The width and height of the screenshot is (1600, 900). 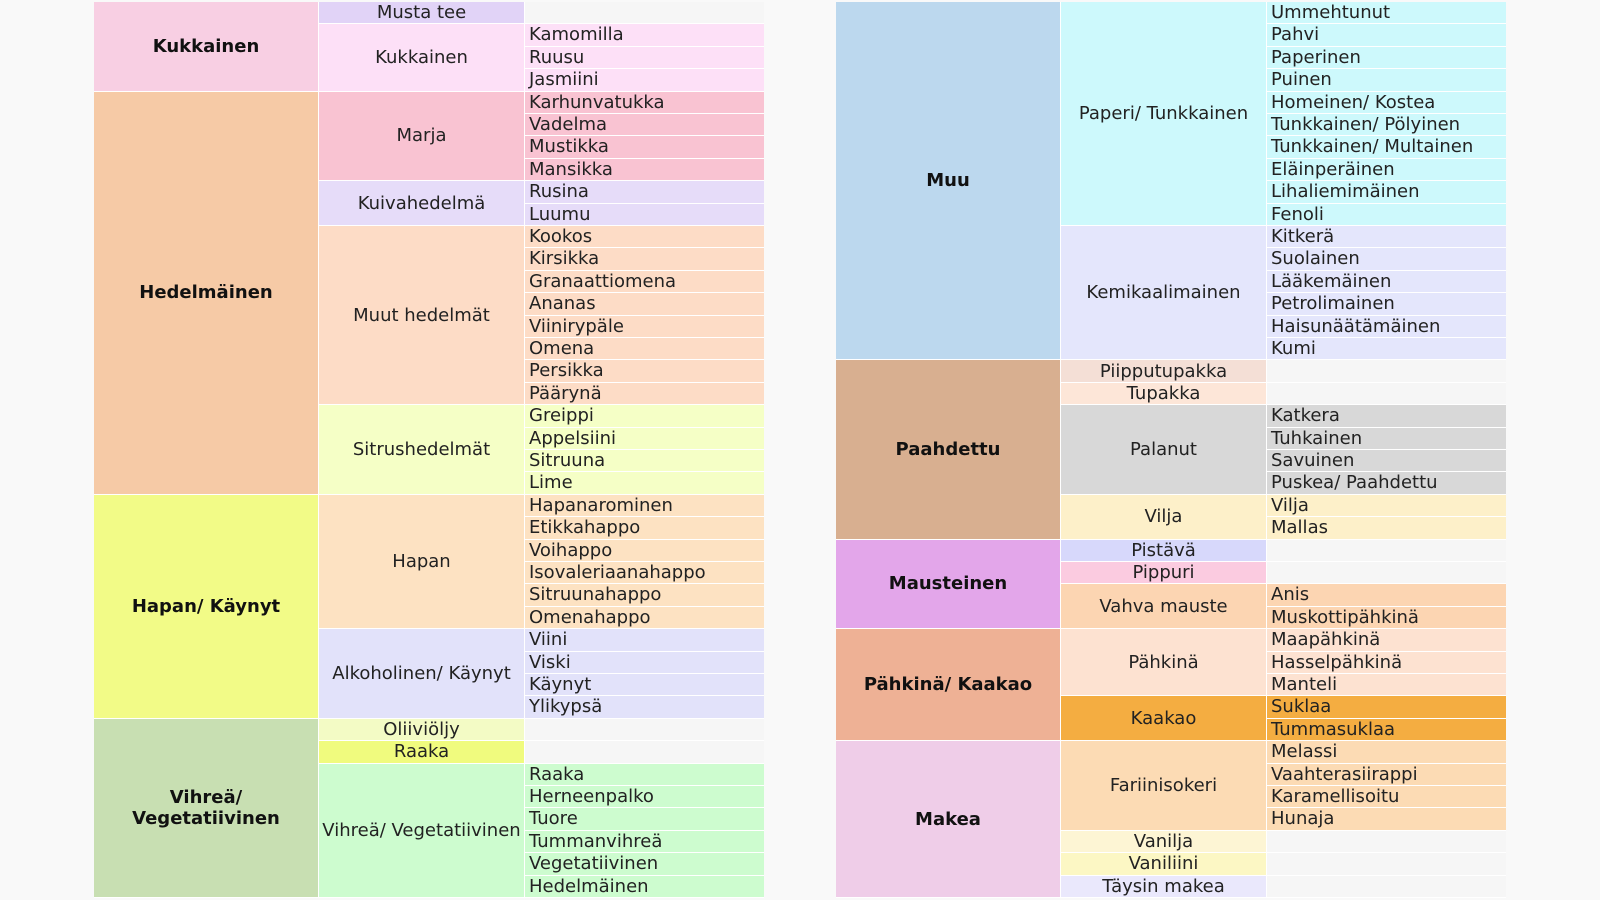 I want to click on subcategory-cell: Musta tee, so click(x=421, y=13).